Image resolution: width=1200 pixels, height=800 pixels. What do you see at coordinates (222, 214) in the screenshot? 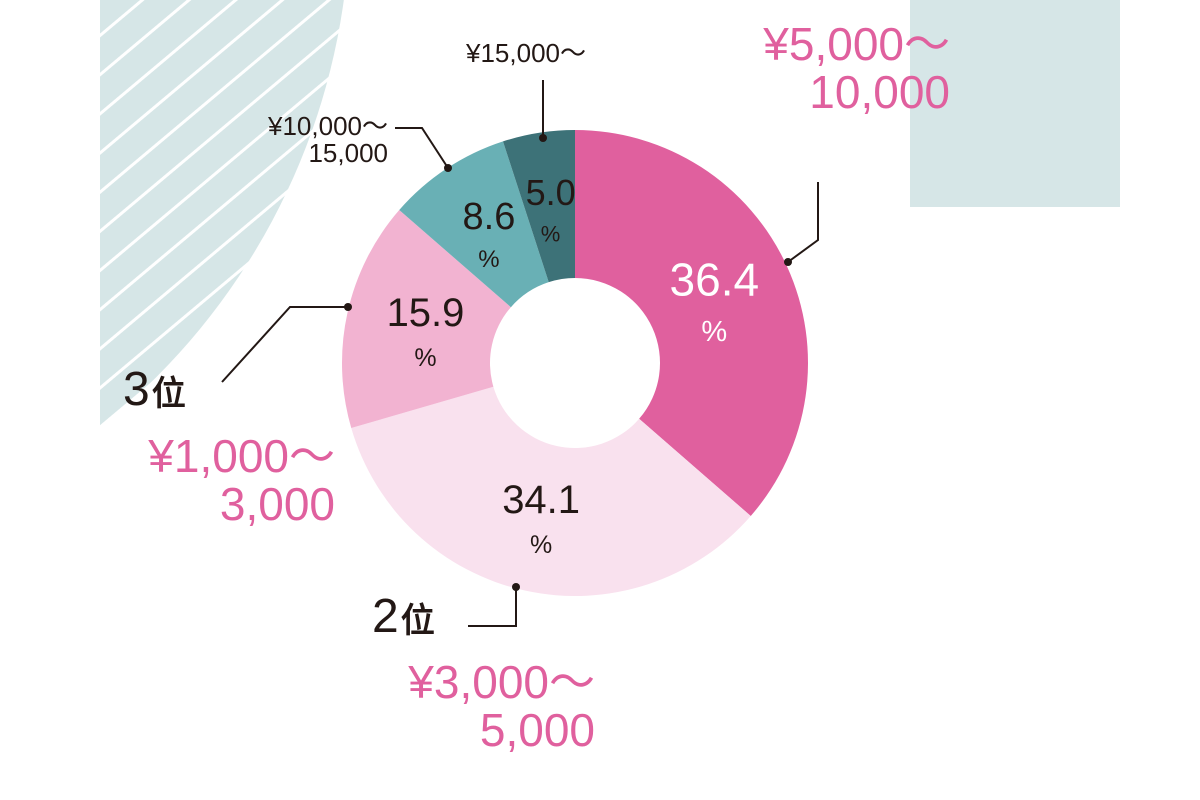
I see `striped-decoration` at bounding box center [222, 214].